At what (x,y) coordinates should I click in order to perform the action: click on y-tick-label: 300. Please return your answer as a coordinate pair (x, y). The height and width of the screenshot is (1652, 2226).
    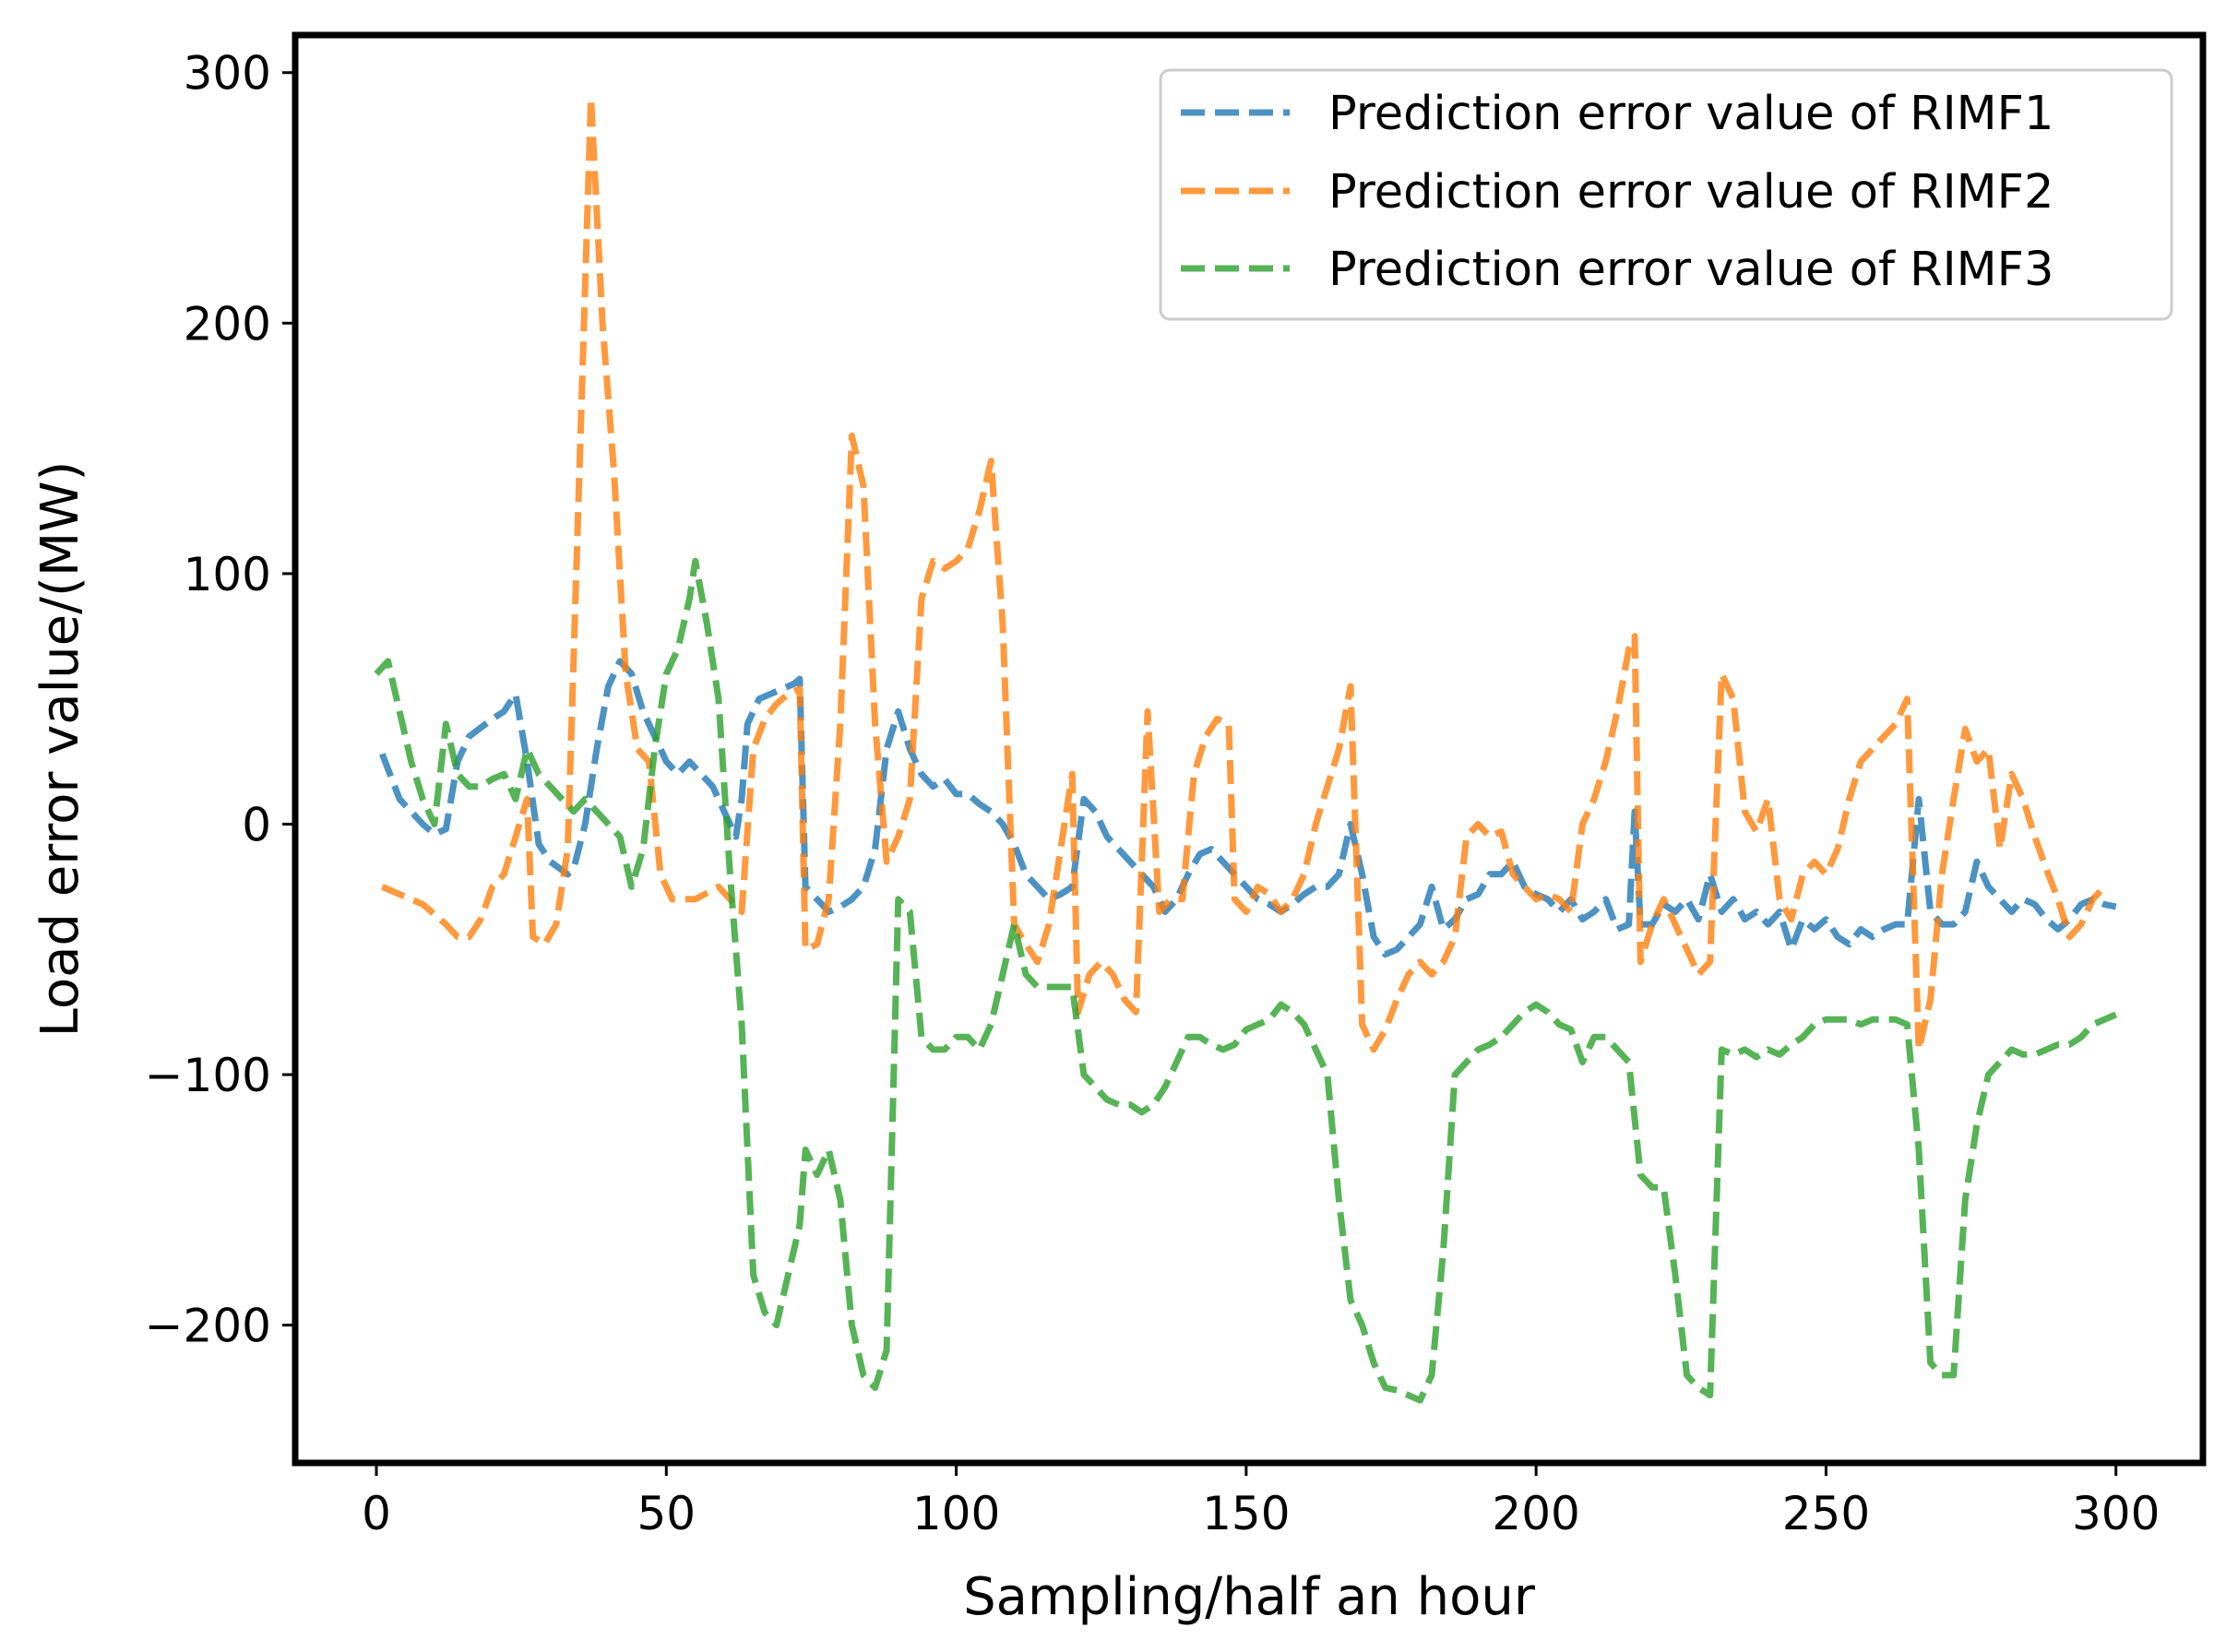
    Looking at the image, I should click on (227, 74).